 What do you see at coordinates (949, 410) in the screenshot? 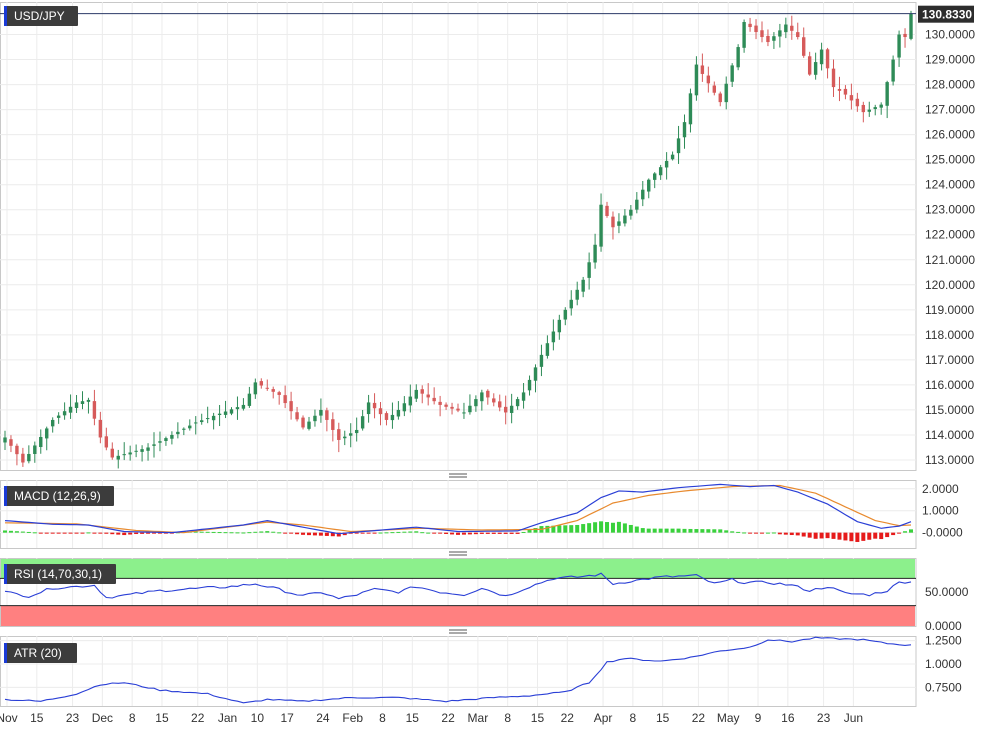
I see `y-tick-label: 115.0000` at bounding box center [949, 410].